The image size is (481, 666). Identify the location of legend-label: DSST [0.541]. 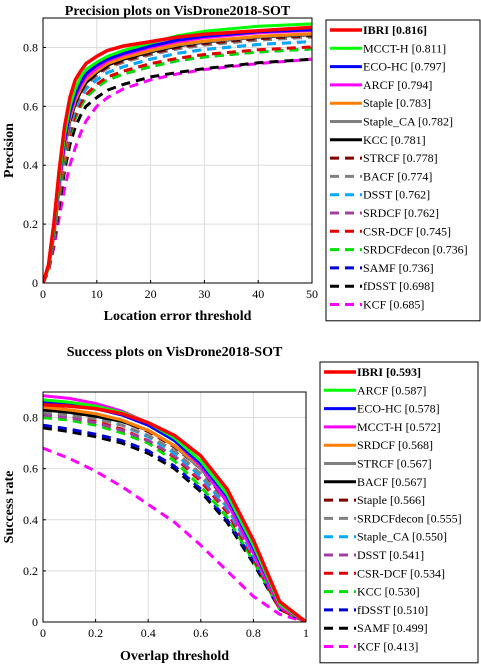
(390, 555).